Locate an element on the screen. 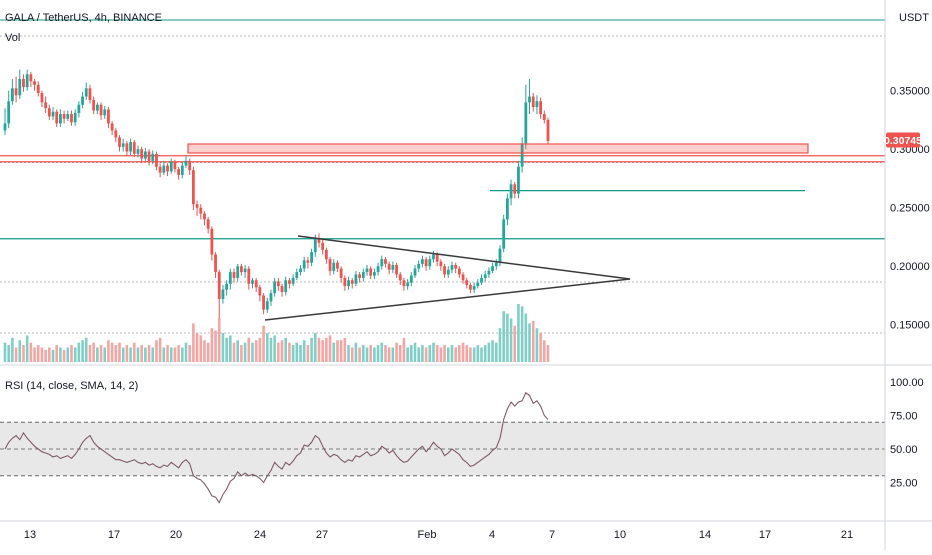 This screenshot has width=932, height=555. time-tick-label: 7 is located at coordinates (552, 535).